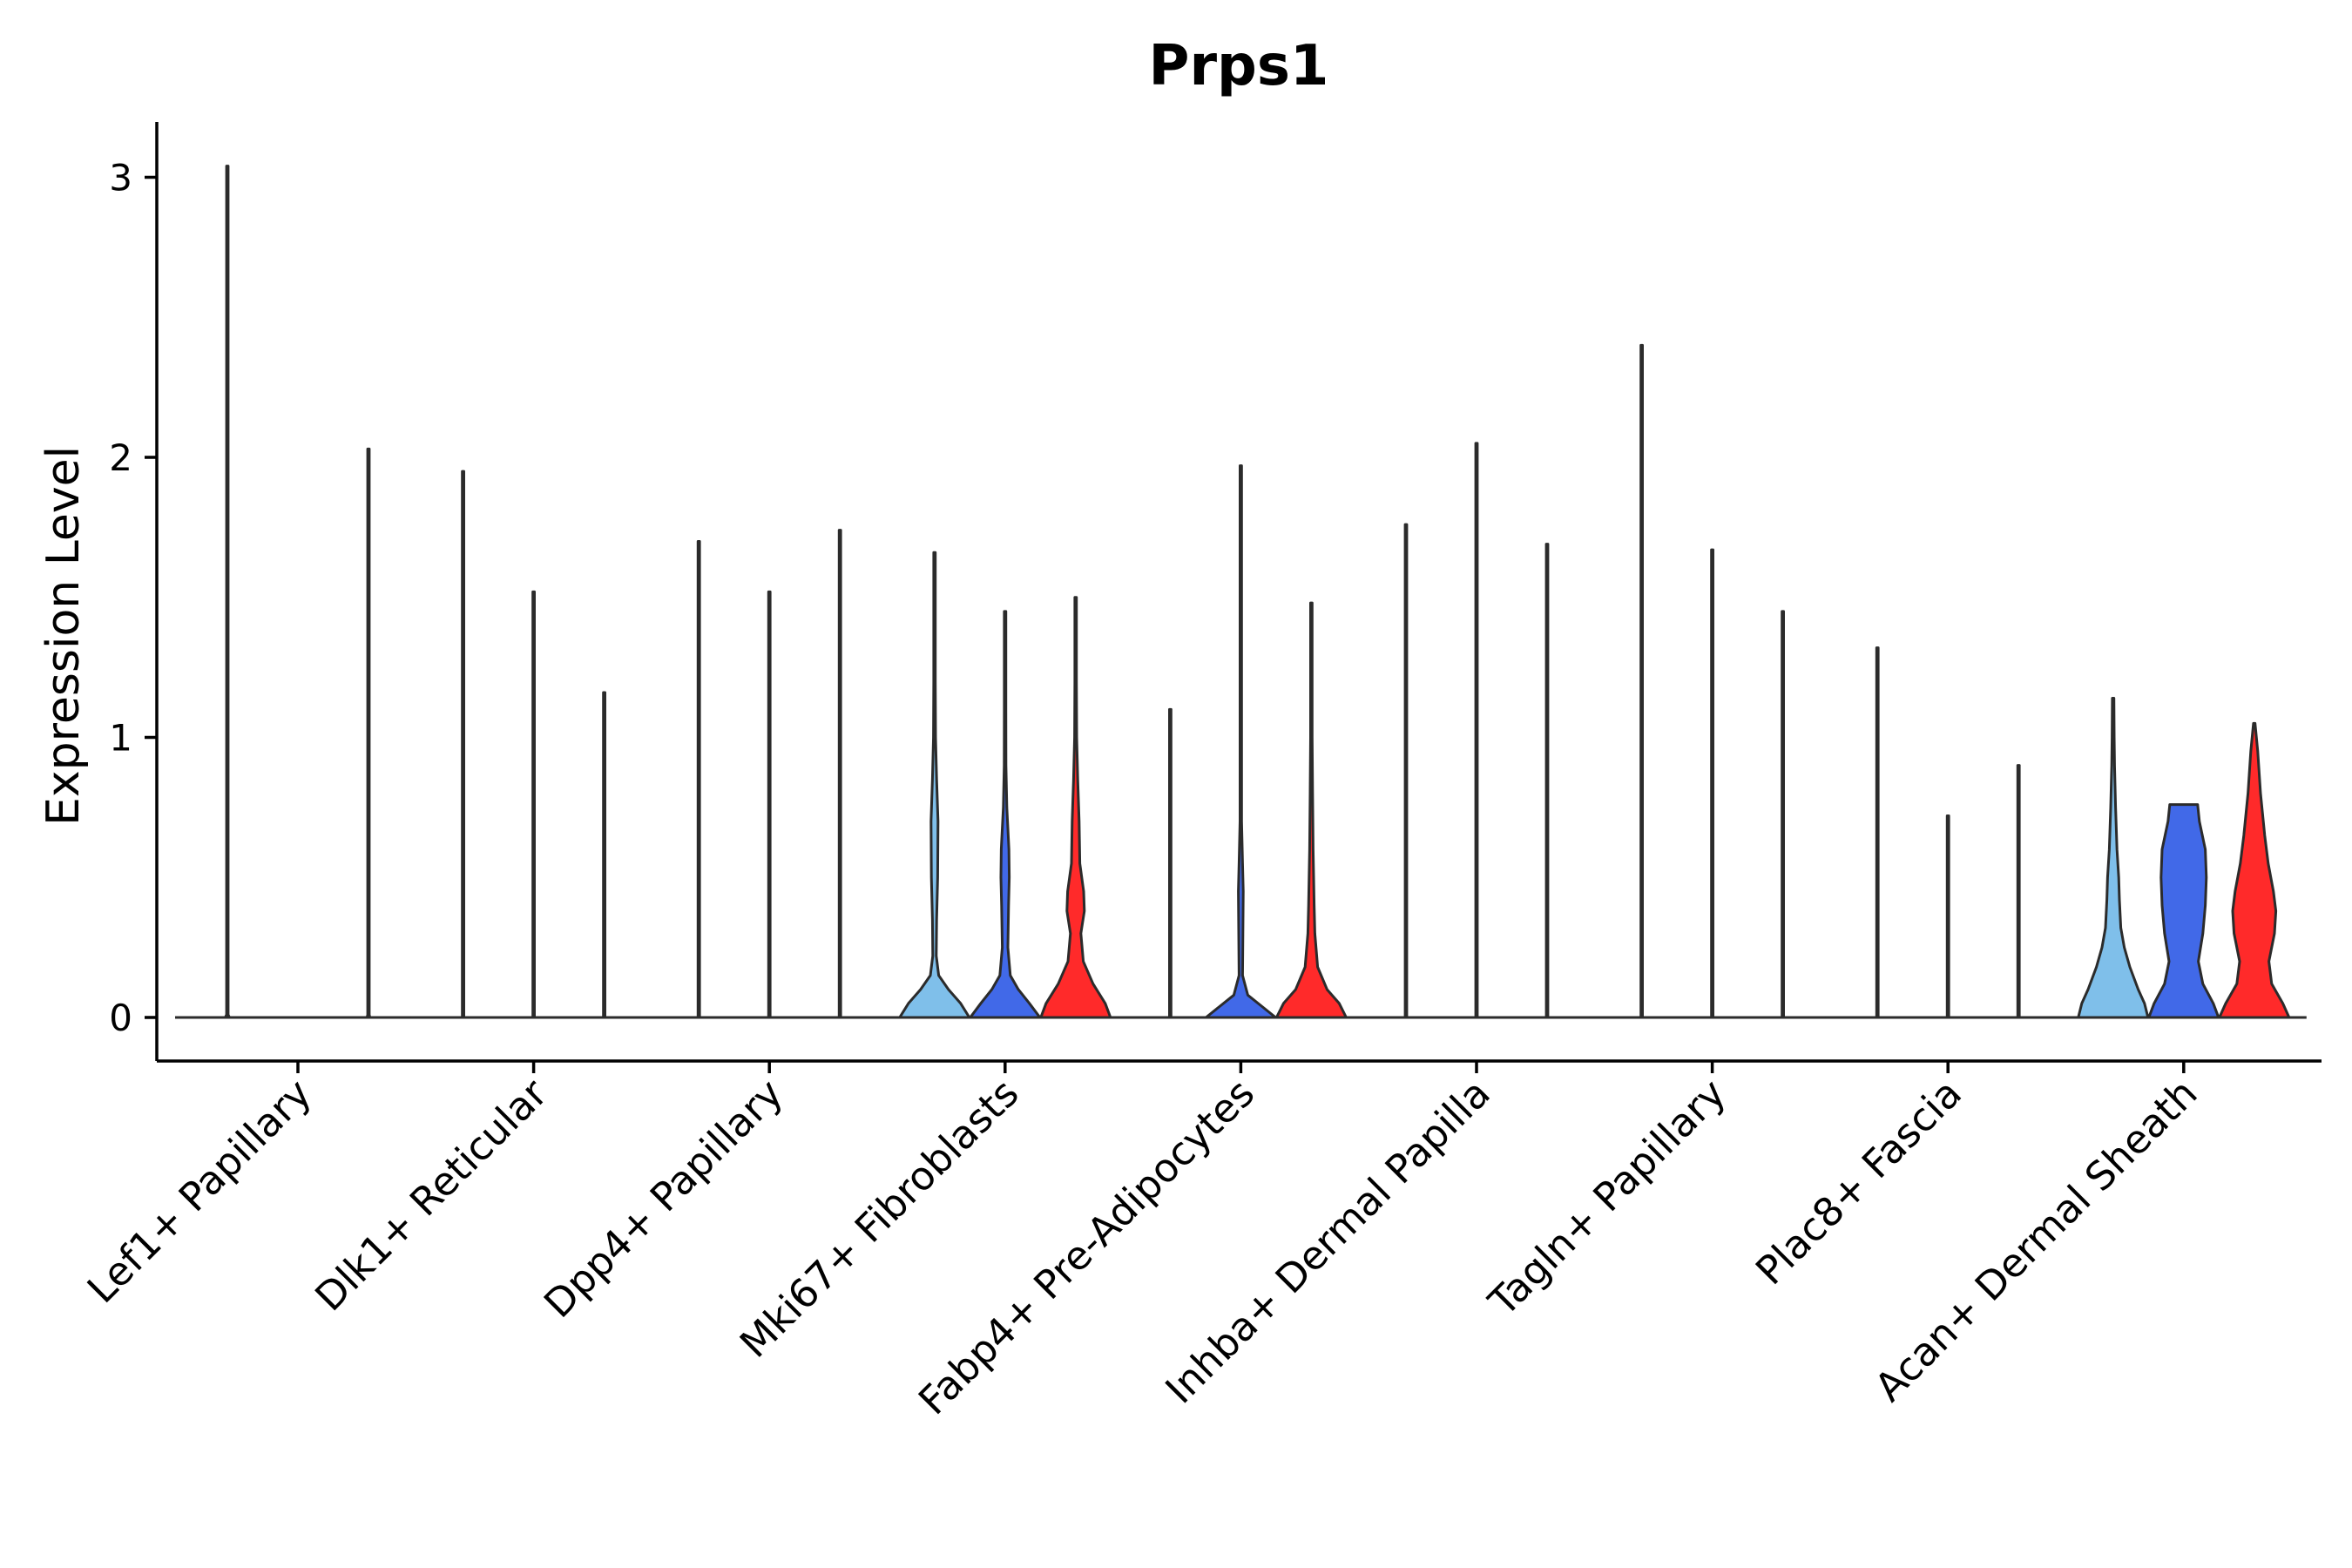 The width and height of the screenshot is (2352, 1568). I want to click on y-tick-label-1: 1, so click(120, 738).